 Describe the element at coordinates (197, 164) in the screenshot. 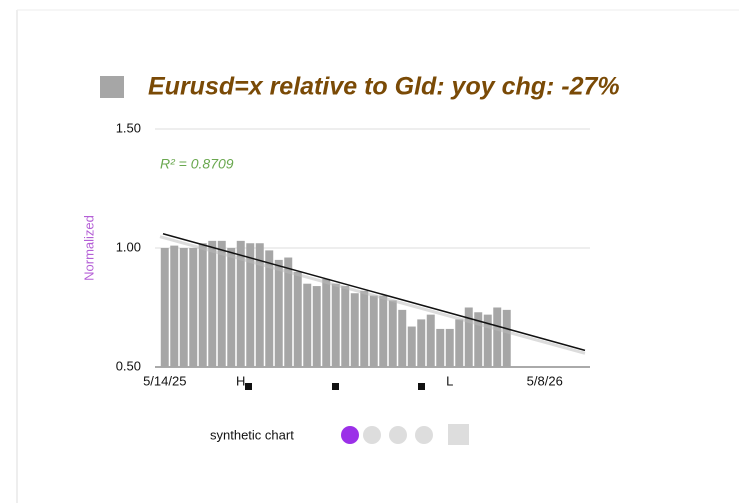

I see `r-squared: R² = 0.8709` at that location.